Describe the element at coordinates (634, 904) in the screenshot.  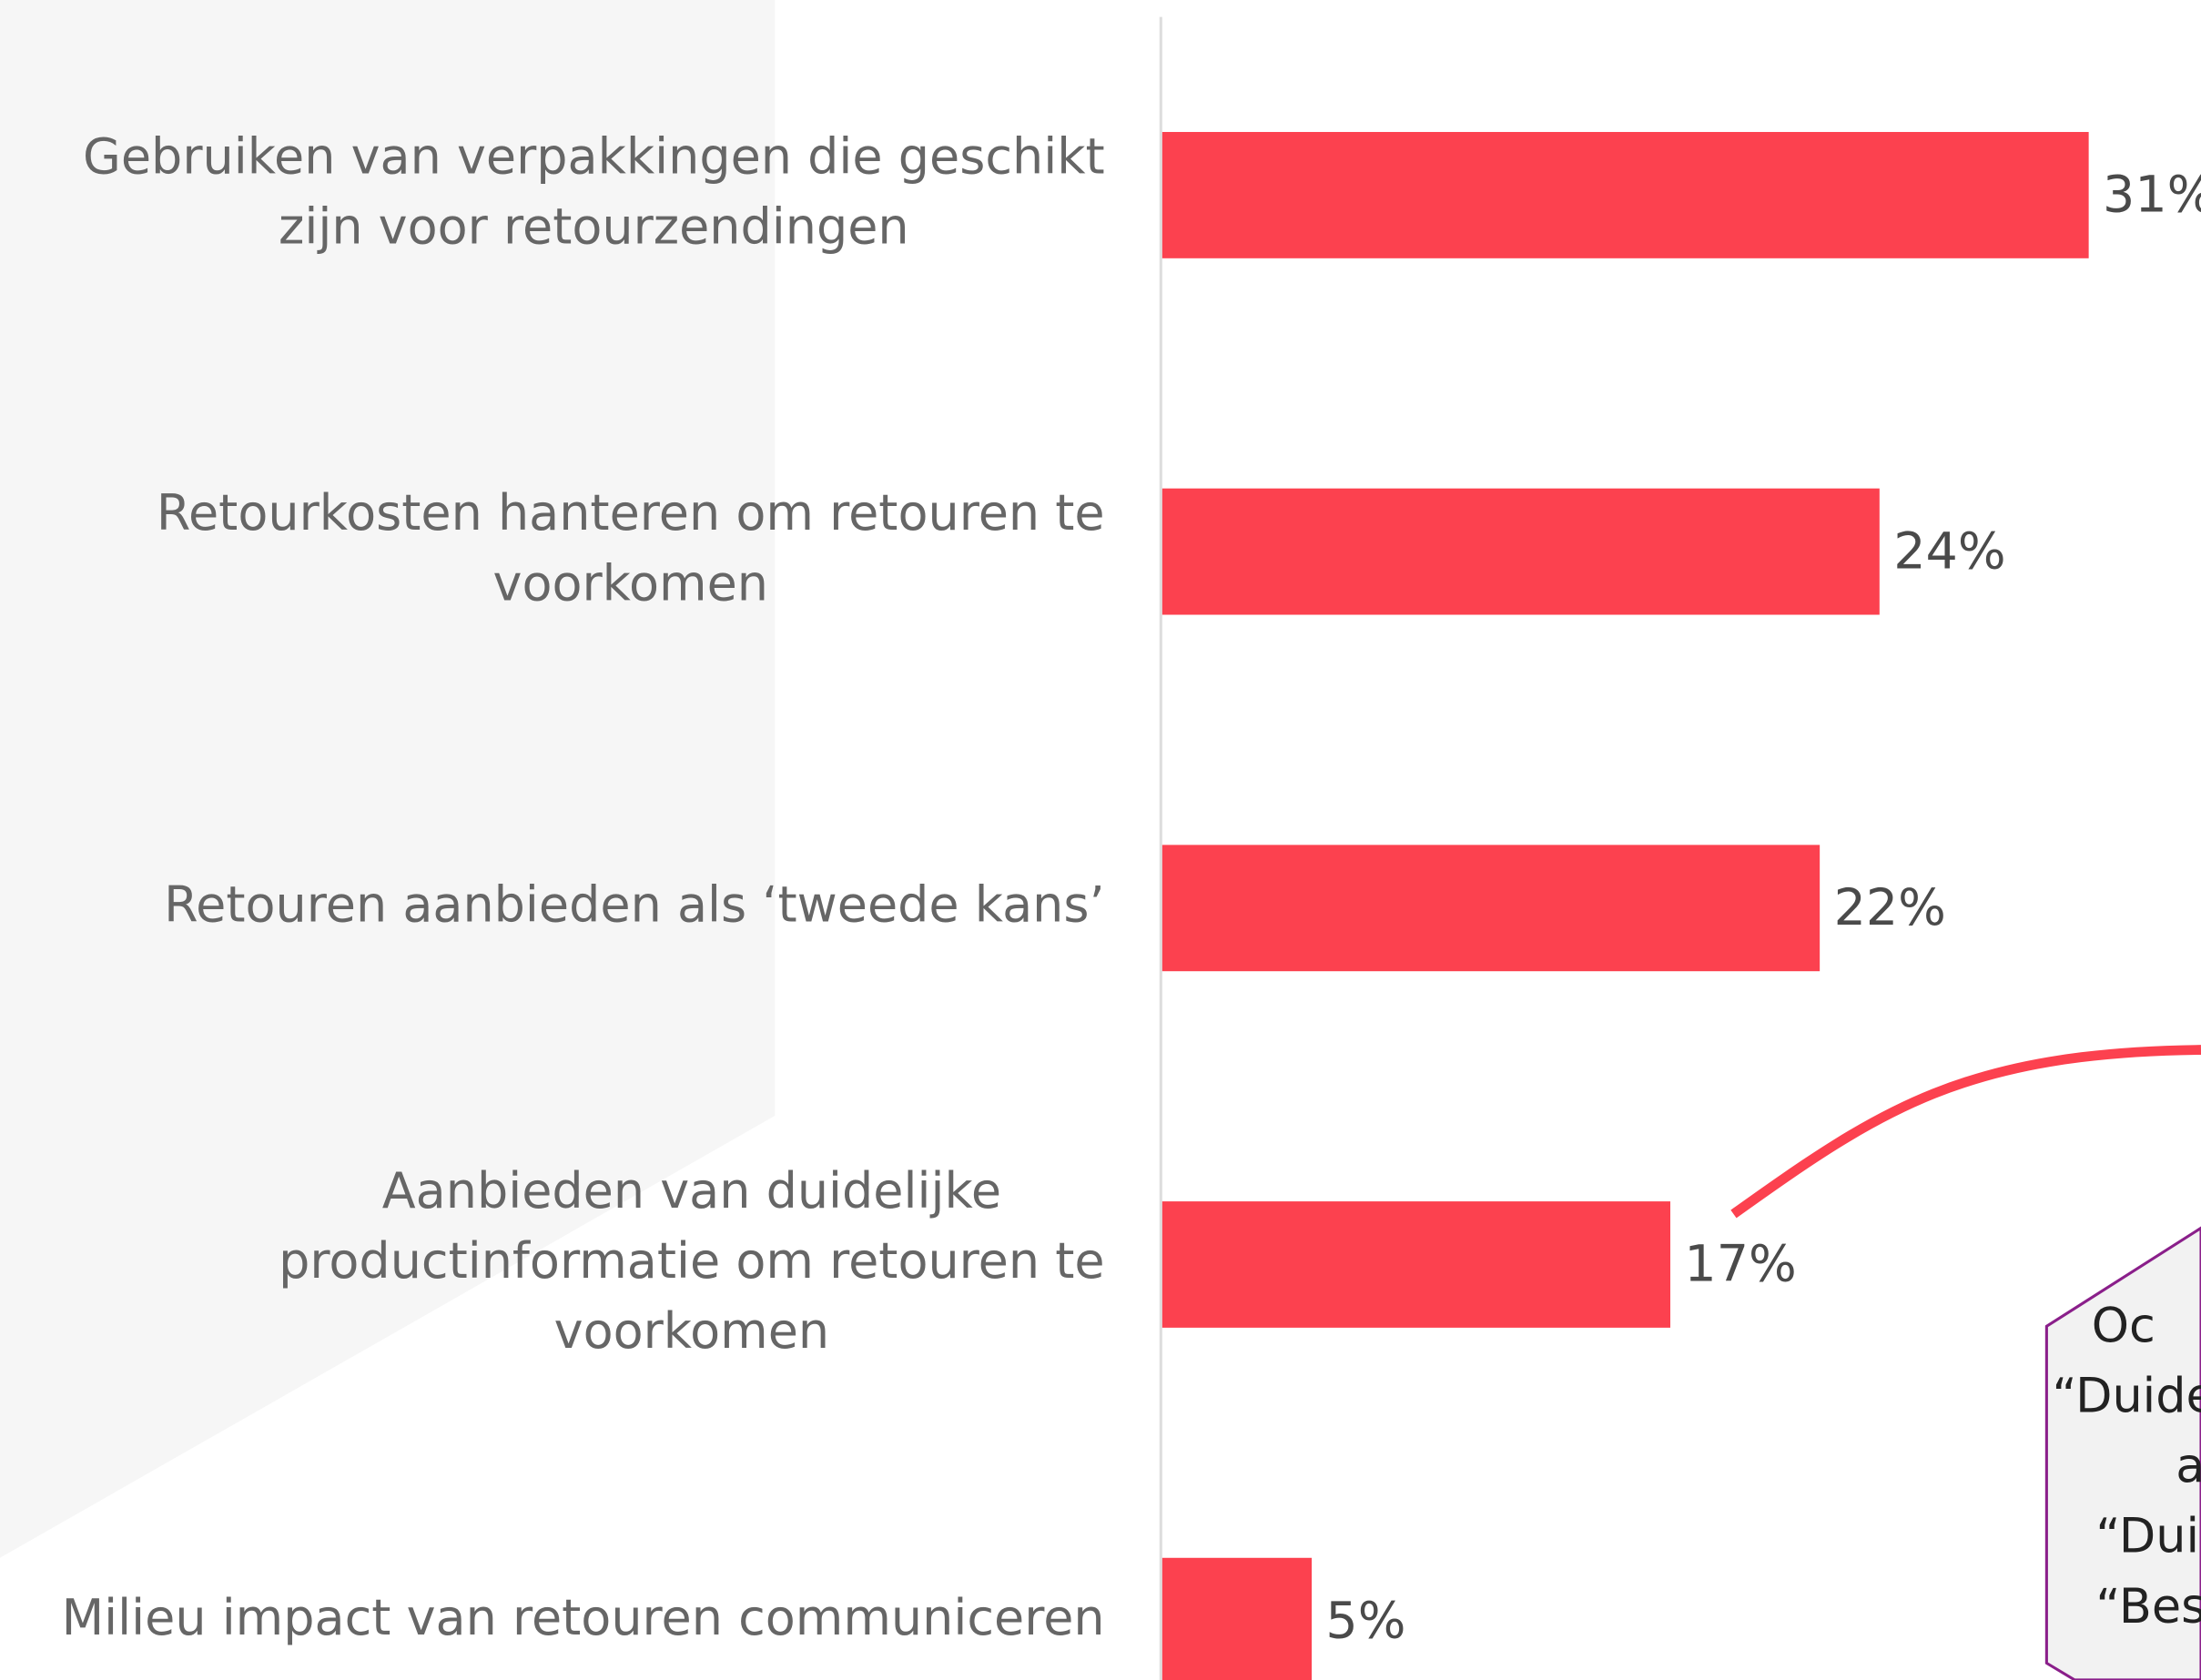
I see `category-label: Retouren aanbieden als ‘tweede kans’` at that location.